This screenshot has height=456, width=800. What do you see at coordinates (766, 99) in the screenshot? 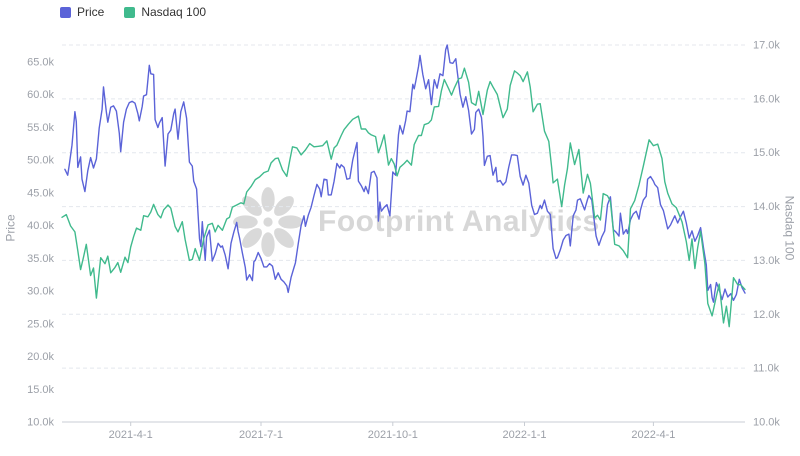
I see `right-axis-tick-label: 16.0k` at bounding box center [766, 99].